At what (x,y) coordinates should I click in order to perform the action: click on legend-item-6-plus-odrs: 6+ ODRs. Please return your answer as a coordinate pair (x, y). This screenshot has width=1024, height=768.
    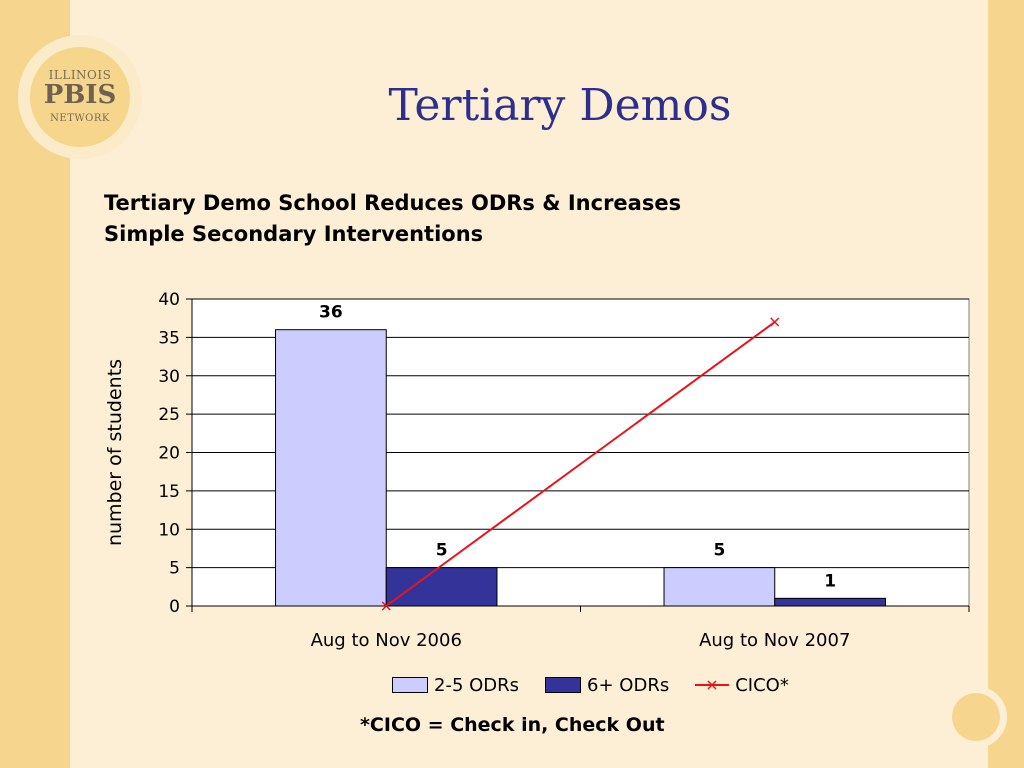
    Looking at the image, I should click on (607, 685).